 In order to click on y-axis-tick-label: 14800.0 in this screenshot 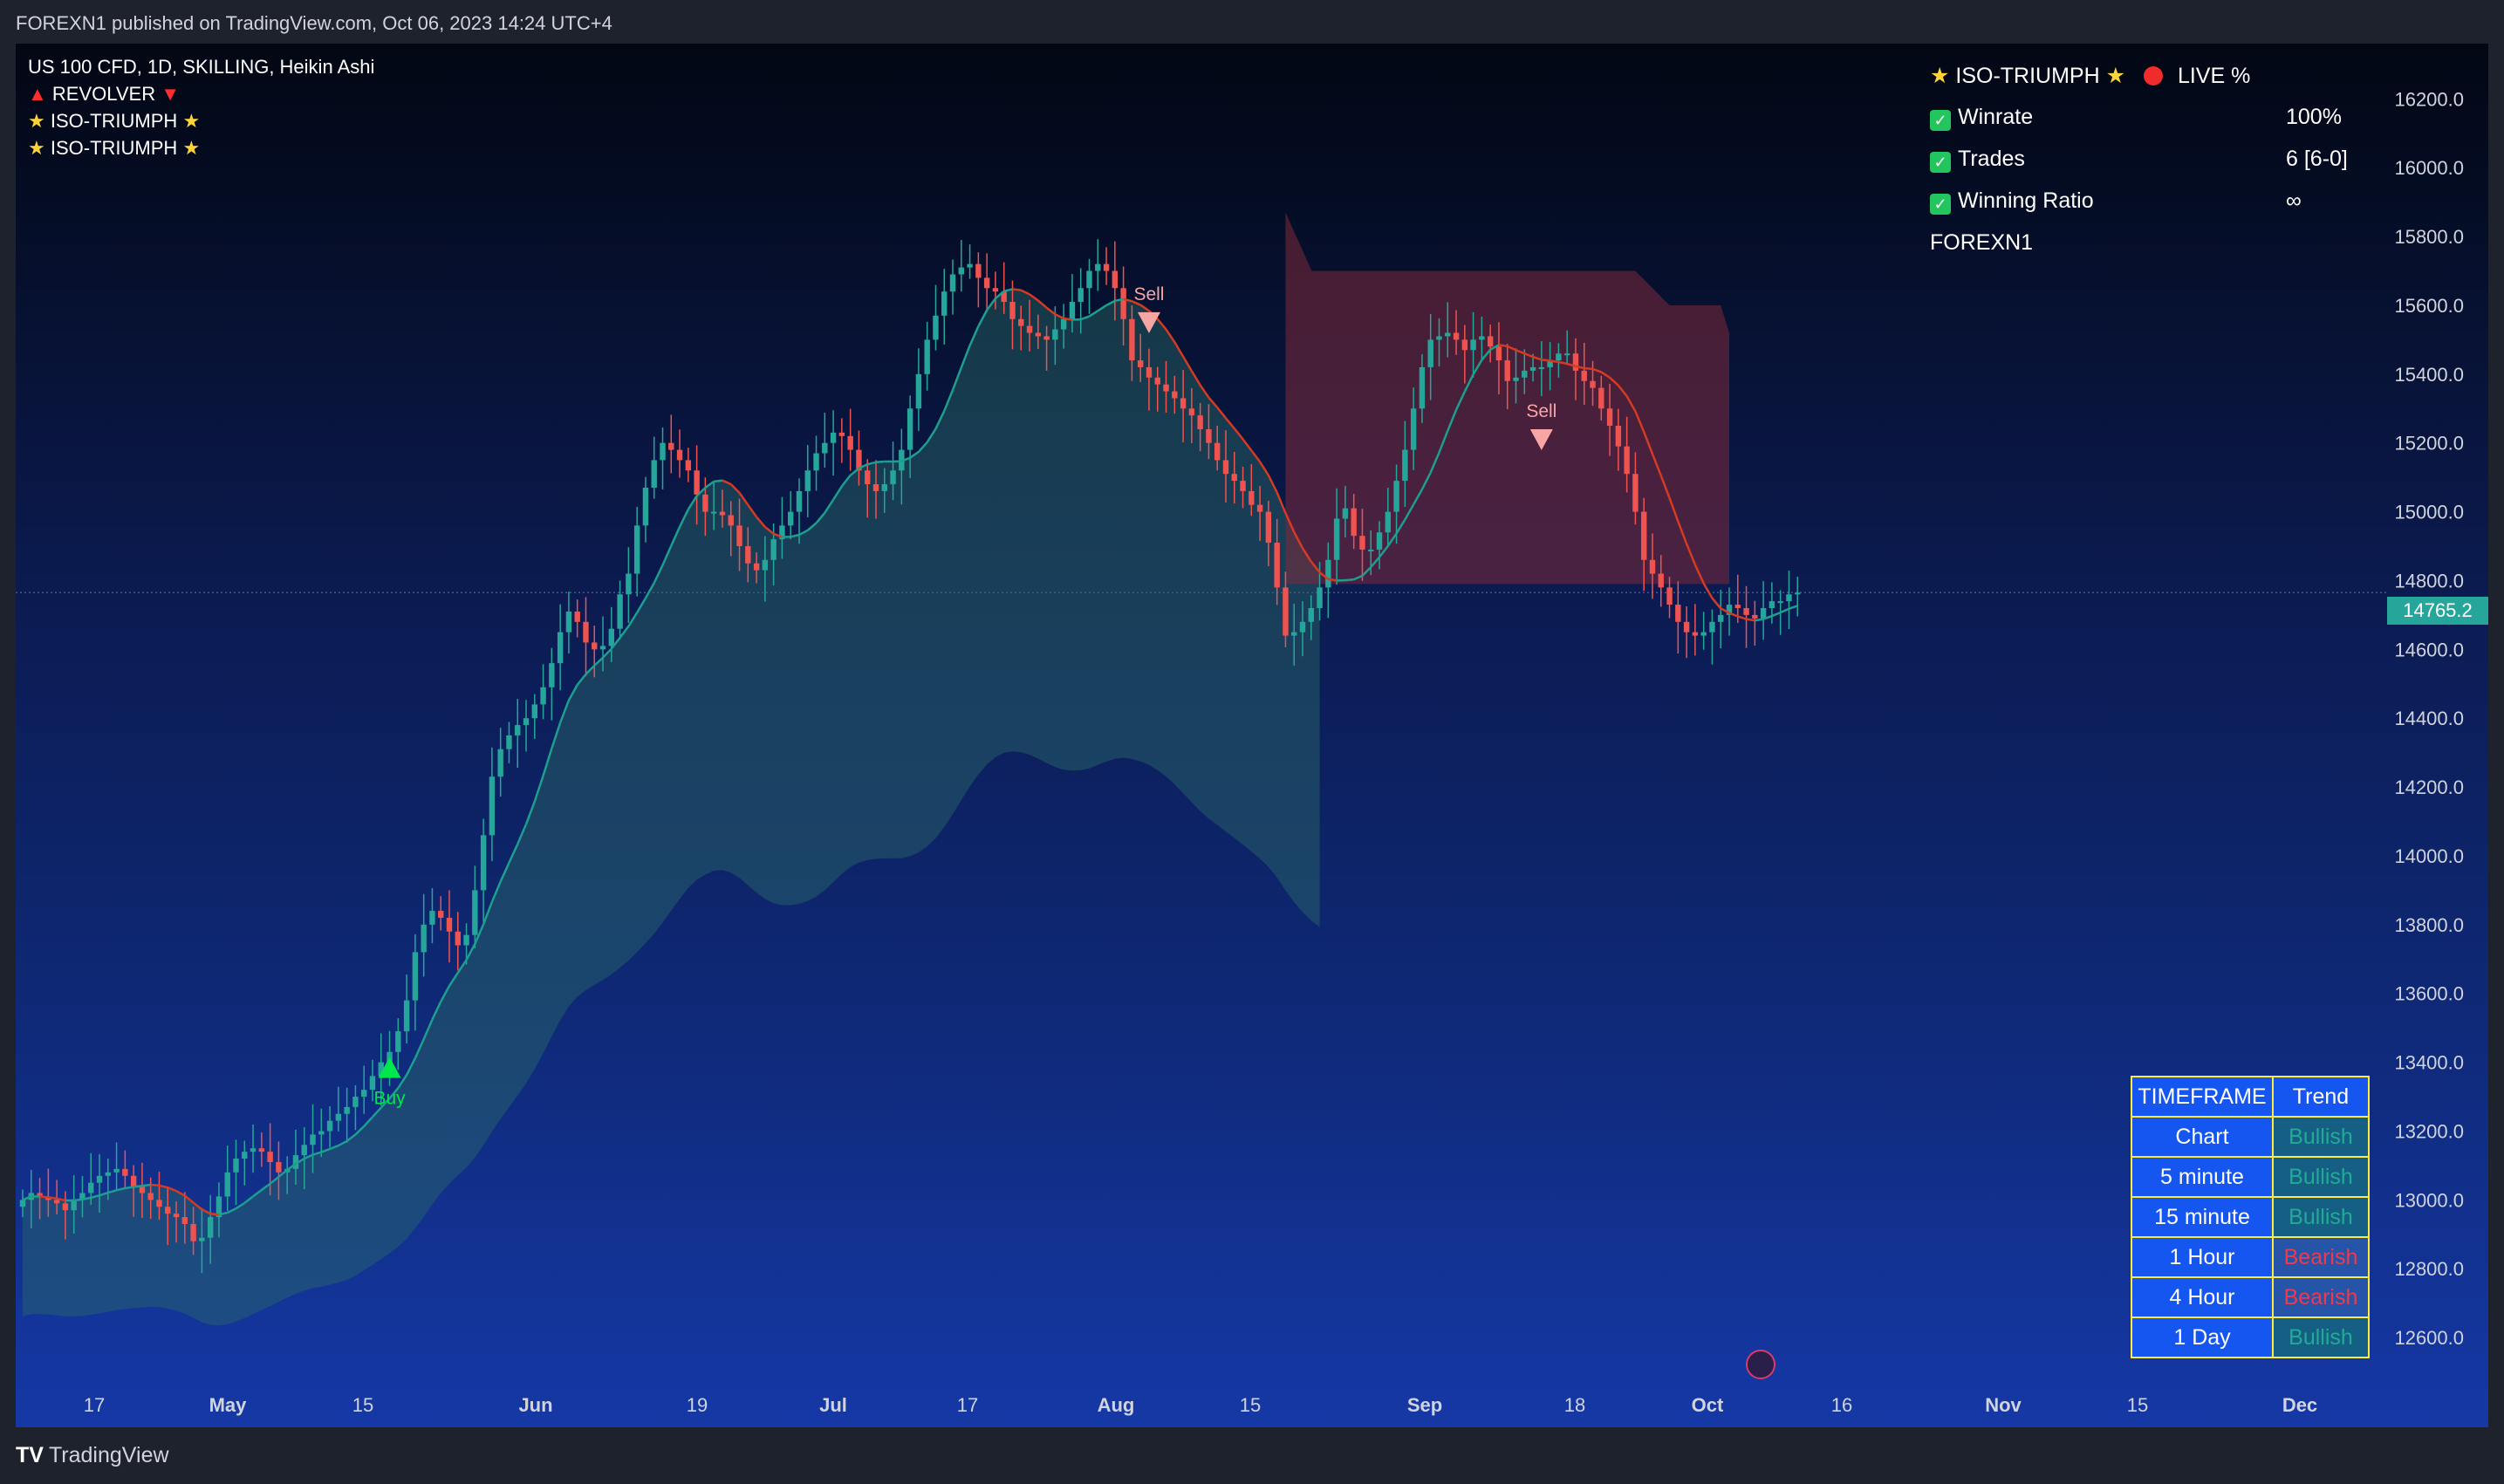, I will do `click(2429, 581)`.